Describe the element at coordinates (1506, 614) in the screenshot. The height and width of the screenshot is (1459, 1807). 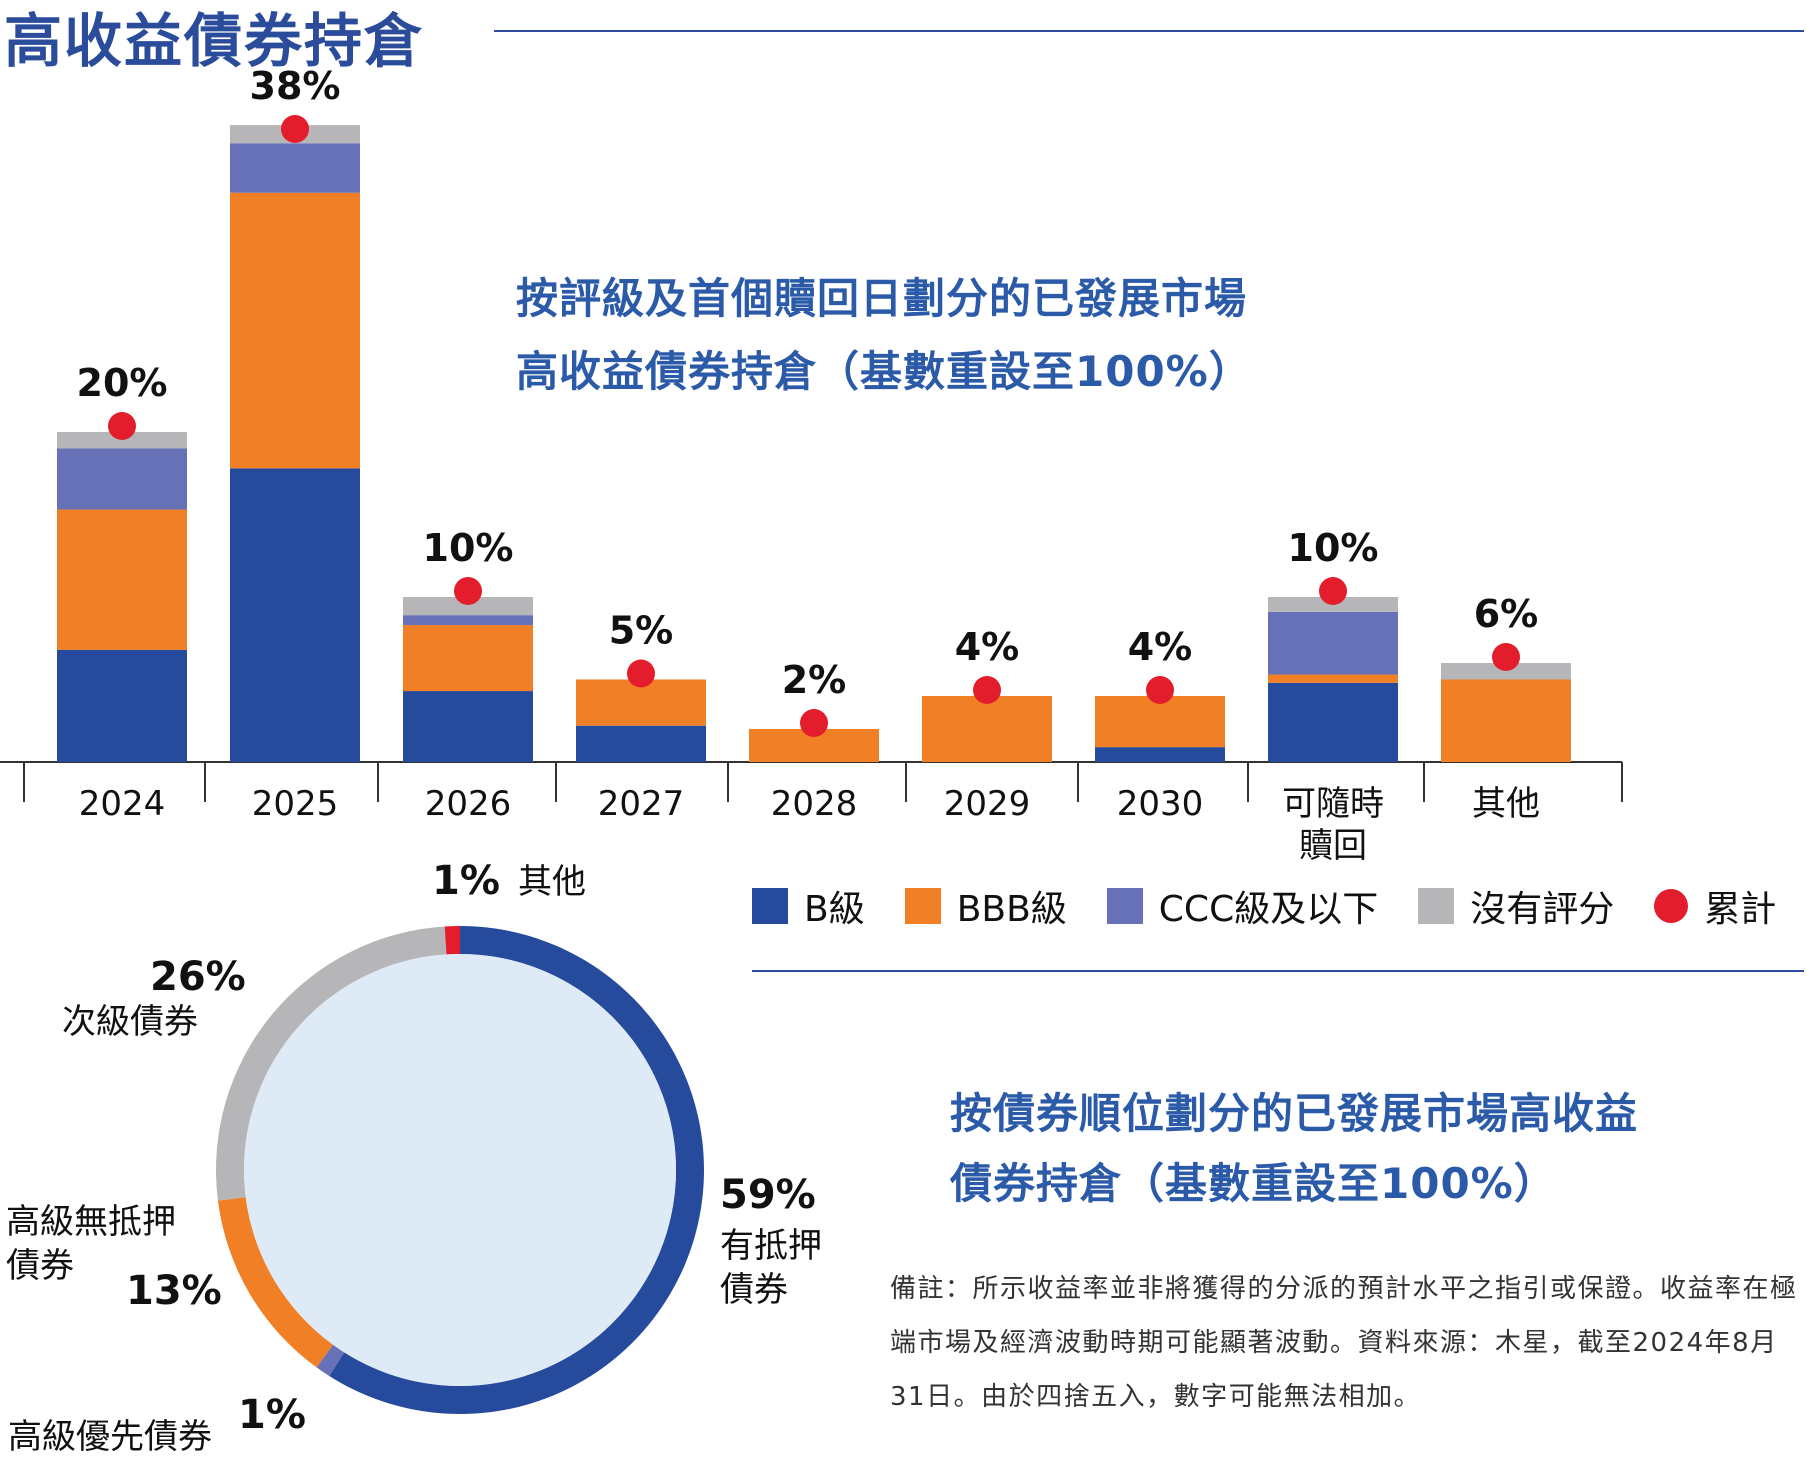
I see `total-label: 6%` at that location.